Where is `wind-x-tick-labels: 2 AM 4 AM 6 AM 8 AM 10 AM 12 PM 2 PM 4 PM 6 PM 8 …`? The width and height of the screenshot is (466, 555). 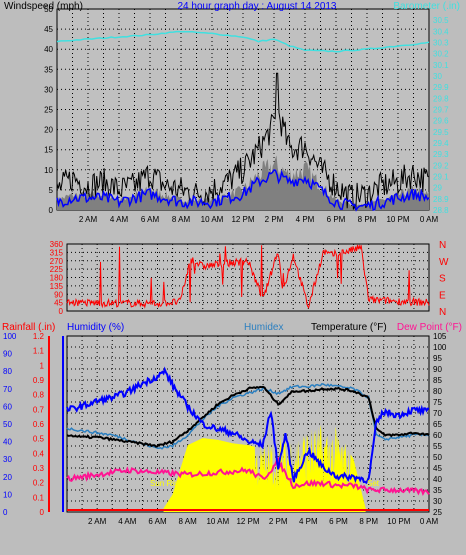
wind-x-tick-labels: 2 AM 4 AM 6 AM 8 AM 10 AM 12 PM 2 PM 4 PM 6 PM 8 … is located at coordinates (259, 219).